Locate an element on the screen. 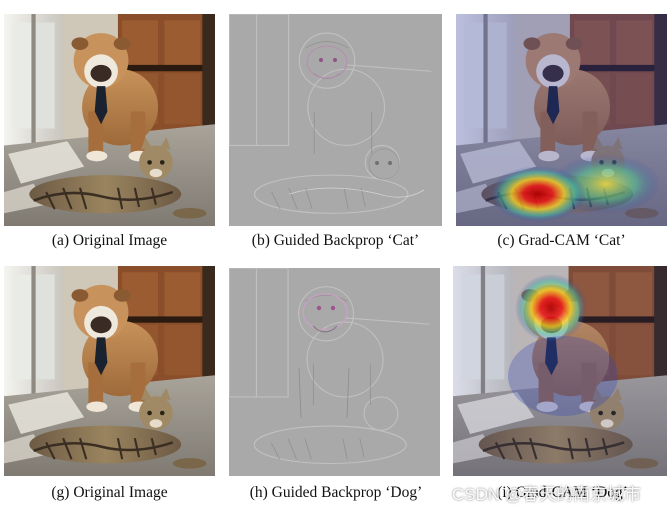 The image size is (671, 511). caption-g: (g) Original Image is located at coordinates (109, 492).